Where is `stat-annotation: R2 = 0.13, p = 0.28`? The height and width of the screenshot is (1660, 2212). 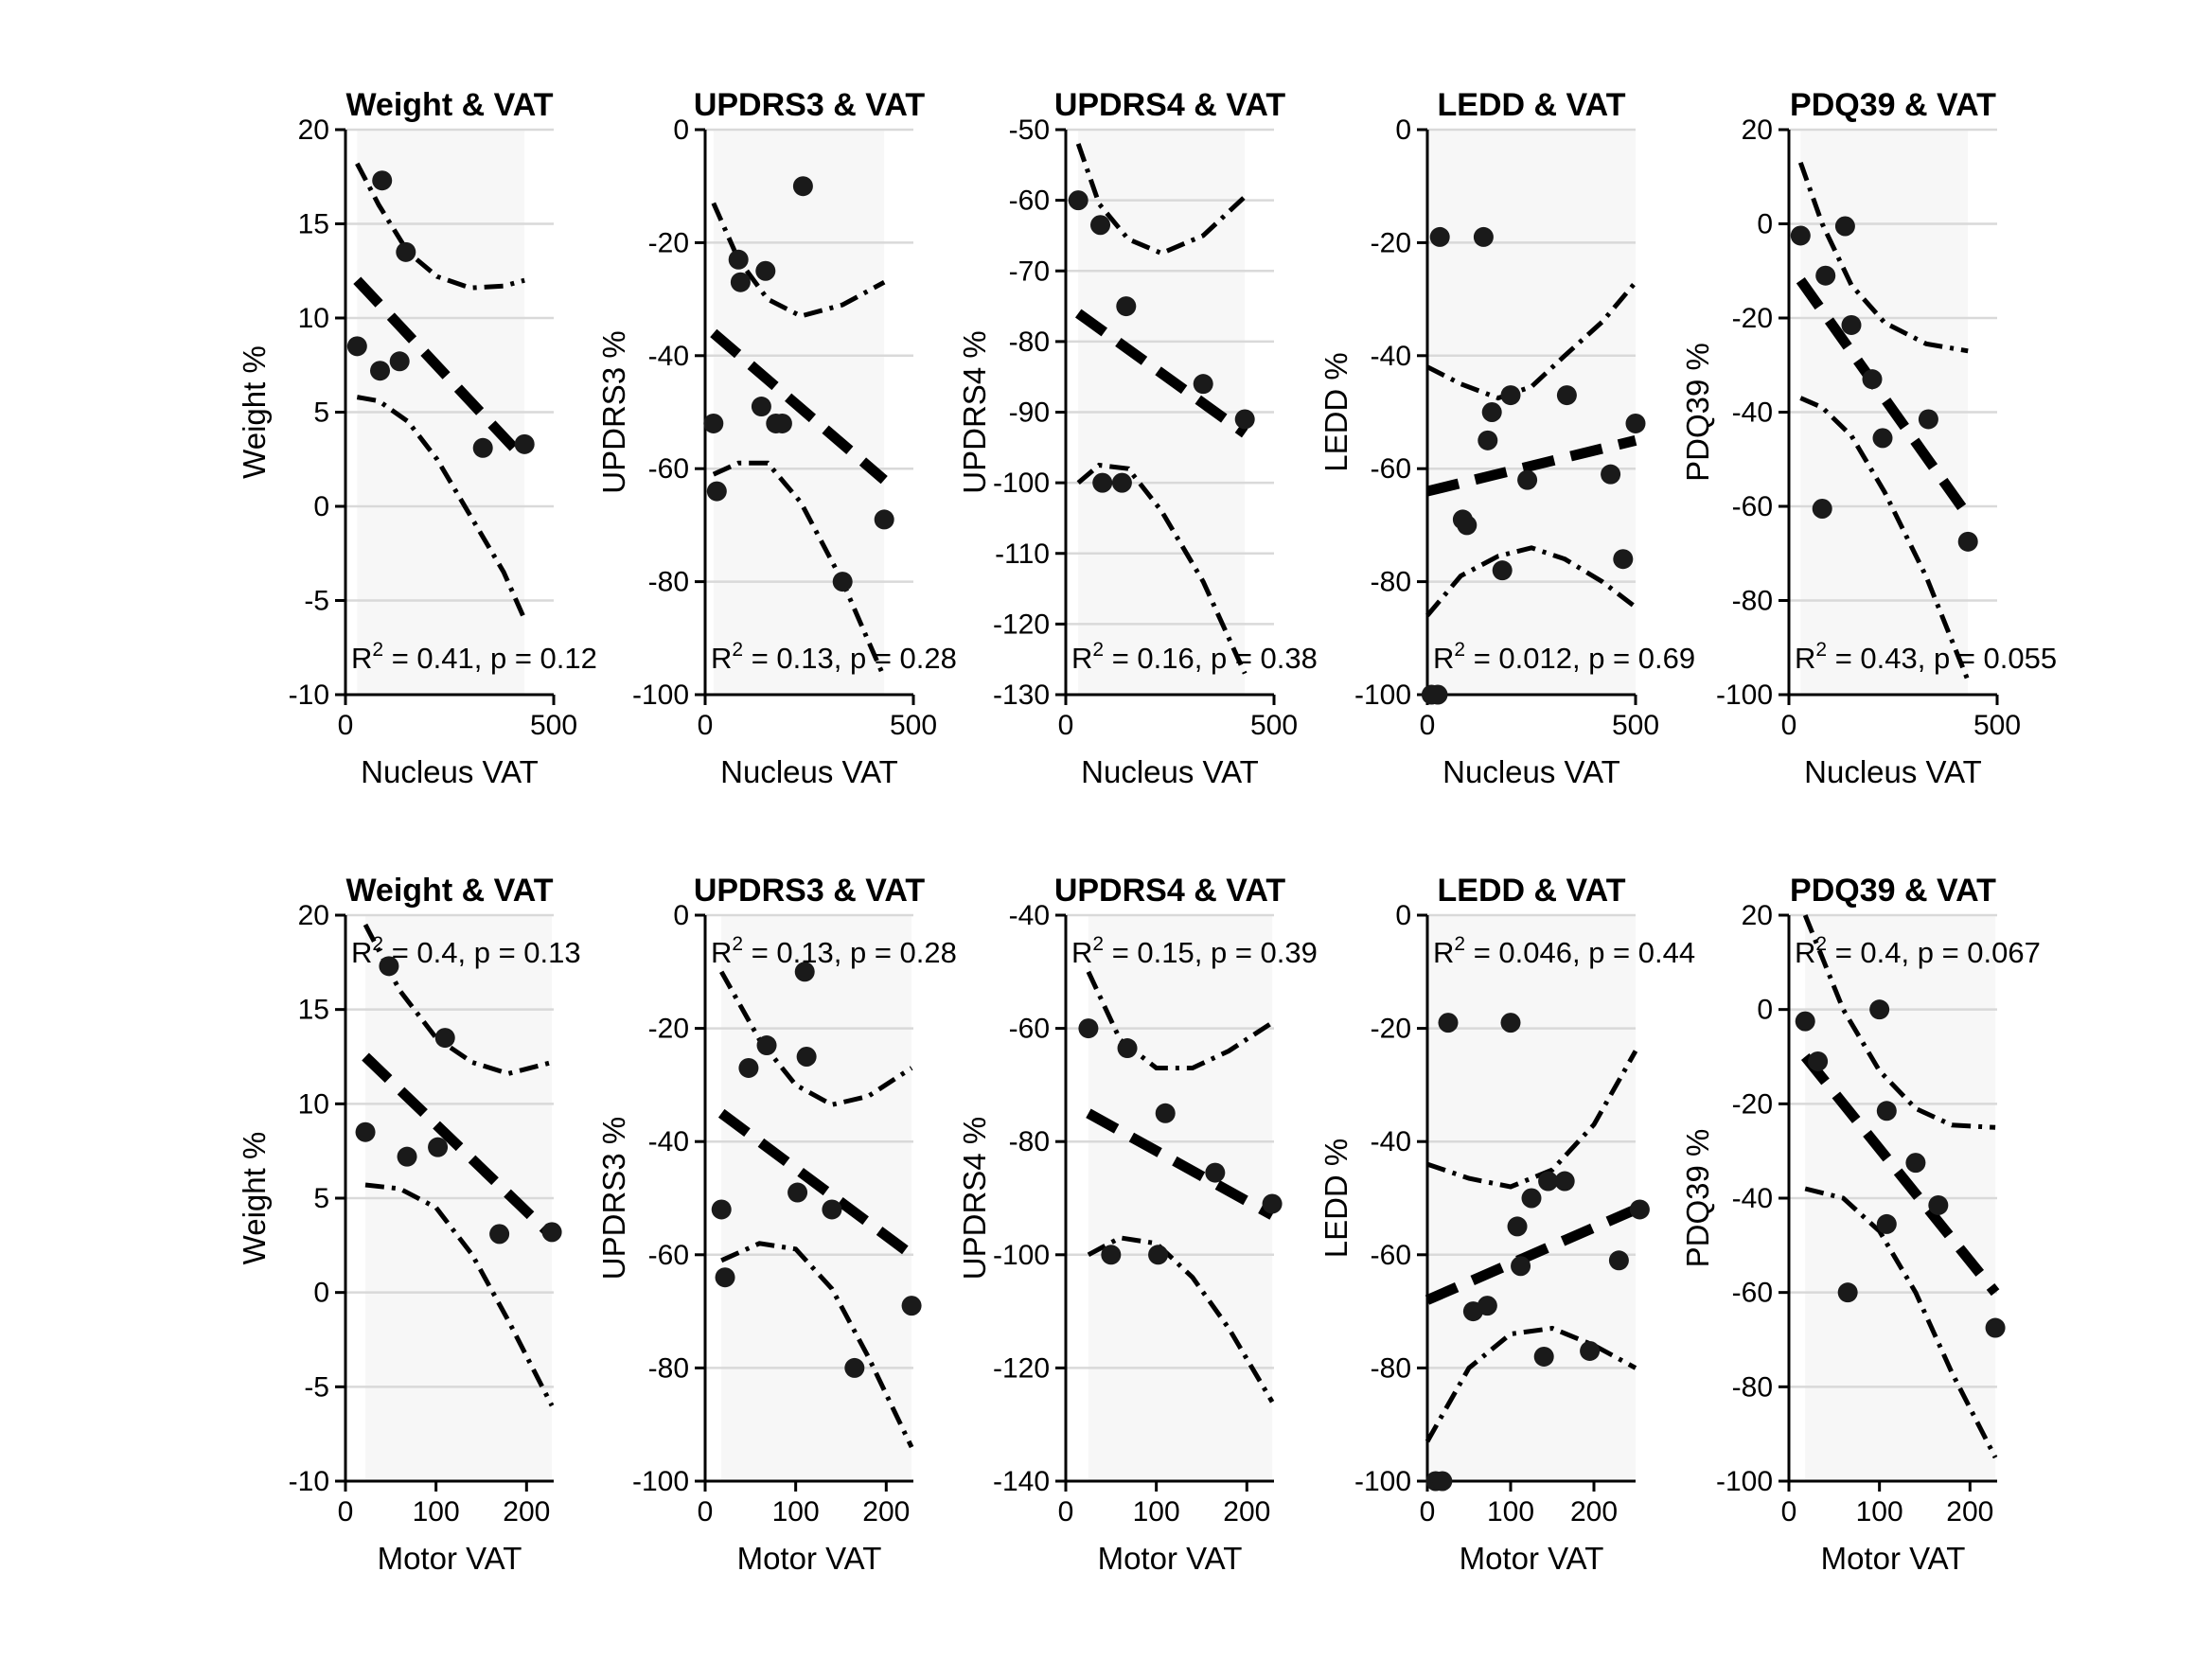
stat-annotation: R2 = 0.13, p = 0.28 is located at coordinates (834, 657).